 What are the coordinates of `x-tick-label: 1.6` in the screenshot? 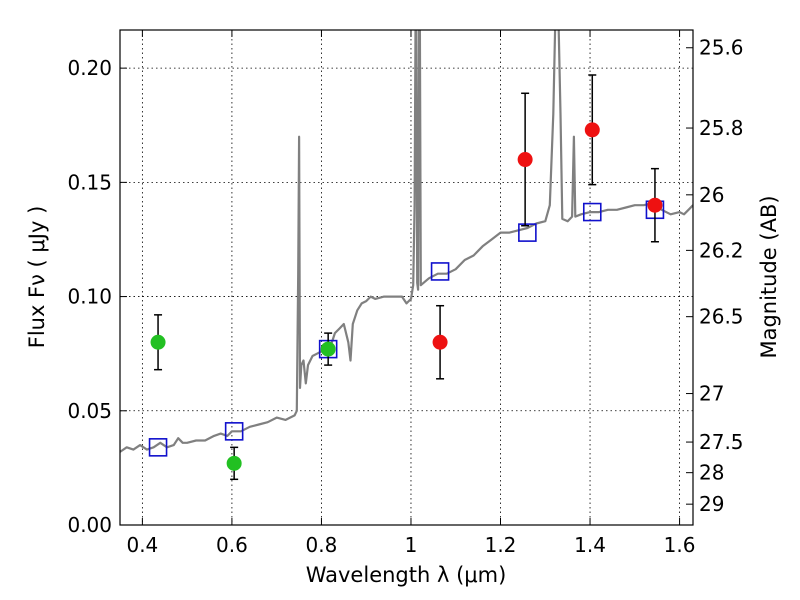 It's located at (680, 545).